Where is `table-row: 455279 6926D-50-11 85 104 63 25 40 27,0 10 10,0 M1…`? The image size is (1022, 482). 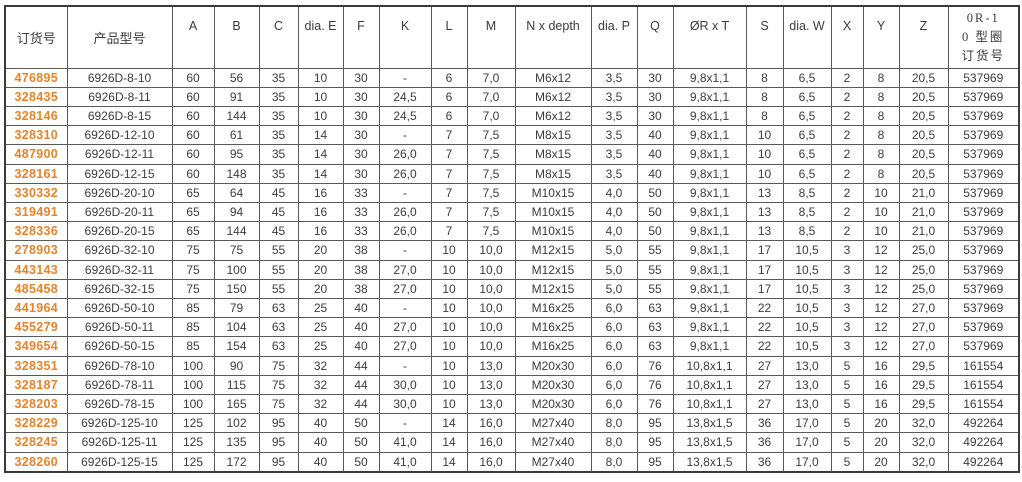 table-row: 455279 6926D-50-11 85 104 63 25 40 27,0 10 10,0 M1… is located at coordinates (512, 327).